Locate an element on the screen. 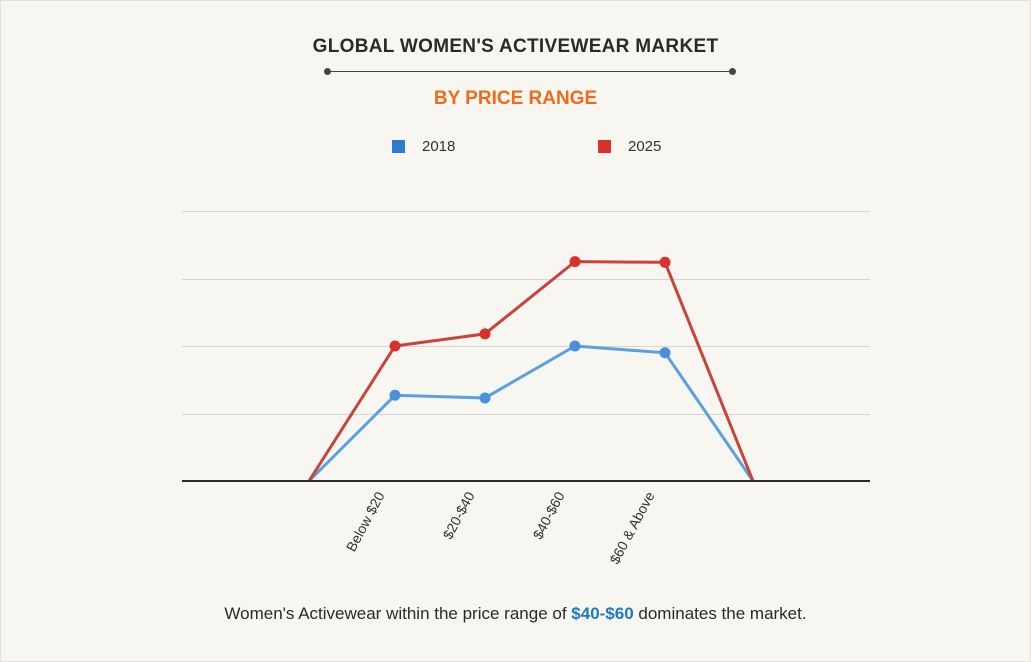  chart-subtitle: BY PRICE RANGE is located at coordinates (515, 98).